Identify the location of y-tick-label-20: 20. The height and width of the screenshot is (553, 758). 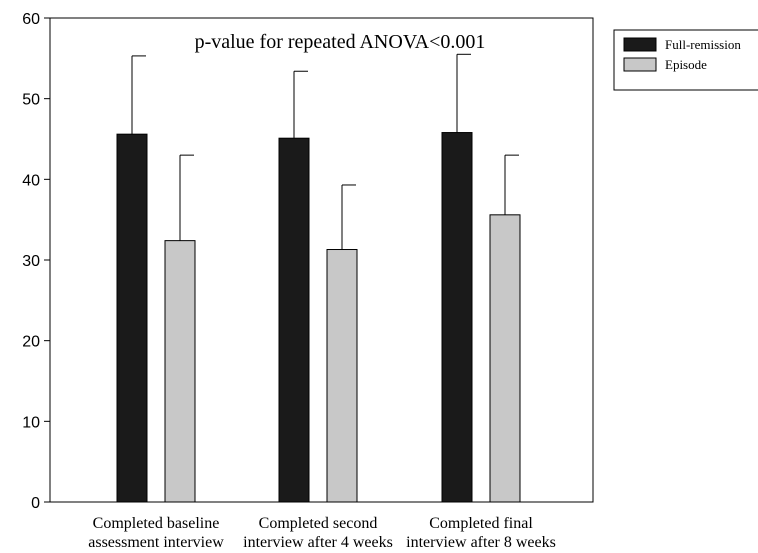
(31, 342).